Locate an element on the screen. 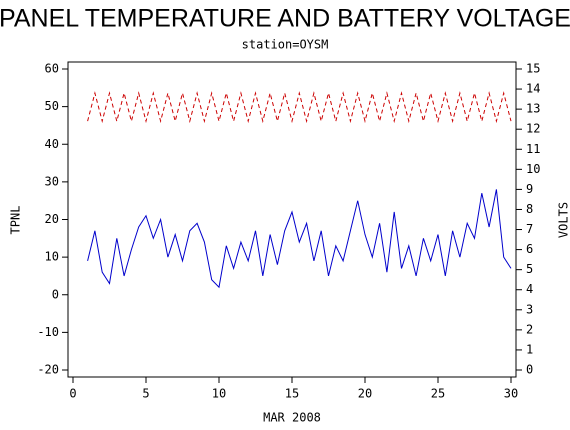  y-tick-label: 50 is located at coordinates (52, 106).